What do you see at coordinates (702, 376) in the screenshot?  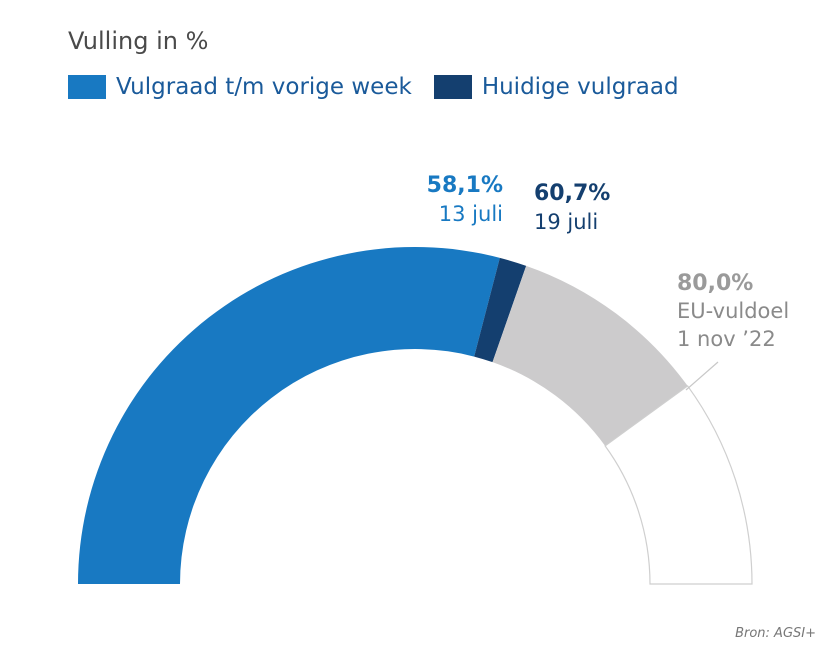 I see `leader-line-eu-target` at bounding box center [702, 376].